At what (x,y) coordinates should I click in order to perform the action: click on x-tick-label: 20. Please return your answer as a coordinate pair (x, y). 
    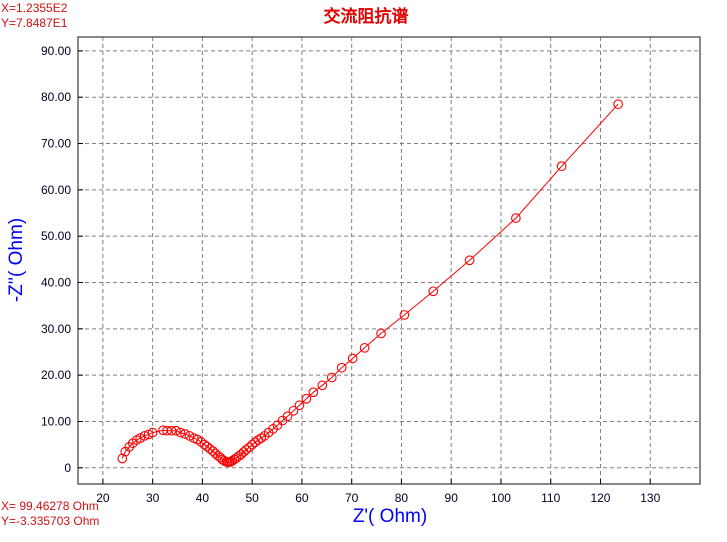
    Looking at the image, I should click on (103, 498).